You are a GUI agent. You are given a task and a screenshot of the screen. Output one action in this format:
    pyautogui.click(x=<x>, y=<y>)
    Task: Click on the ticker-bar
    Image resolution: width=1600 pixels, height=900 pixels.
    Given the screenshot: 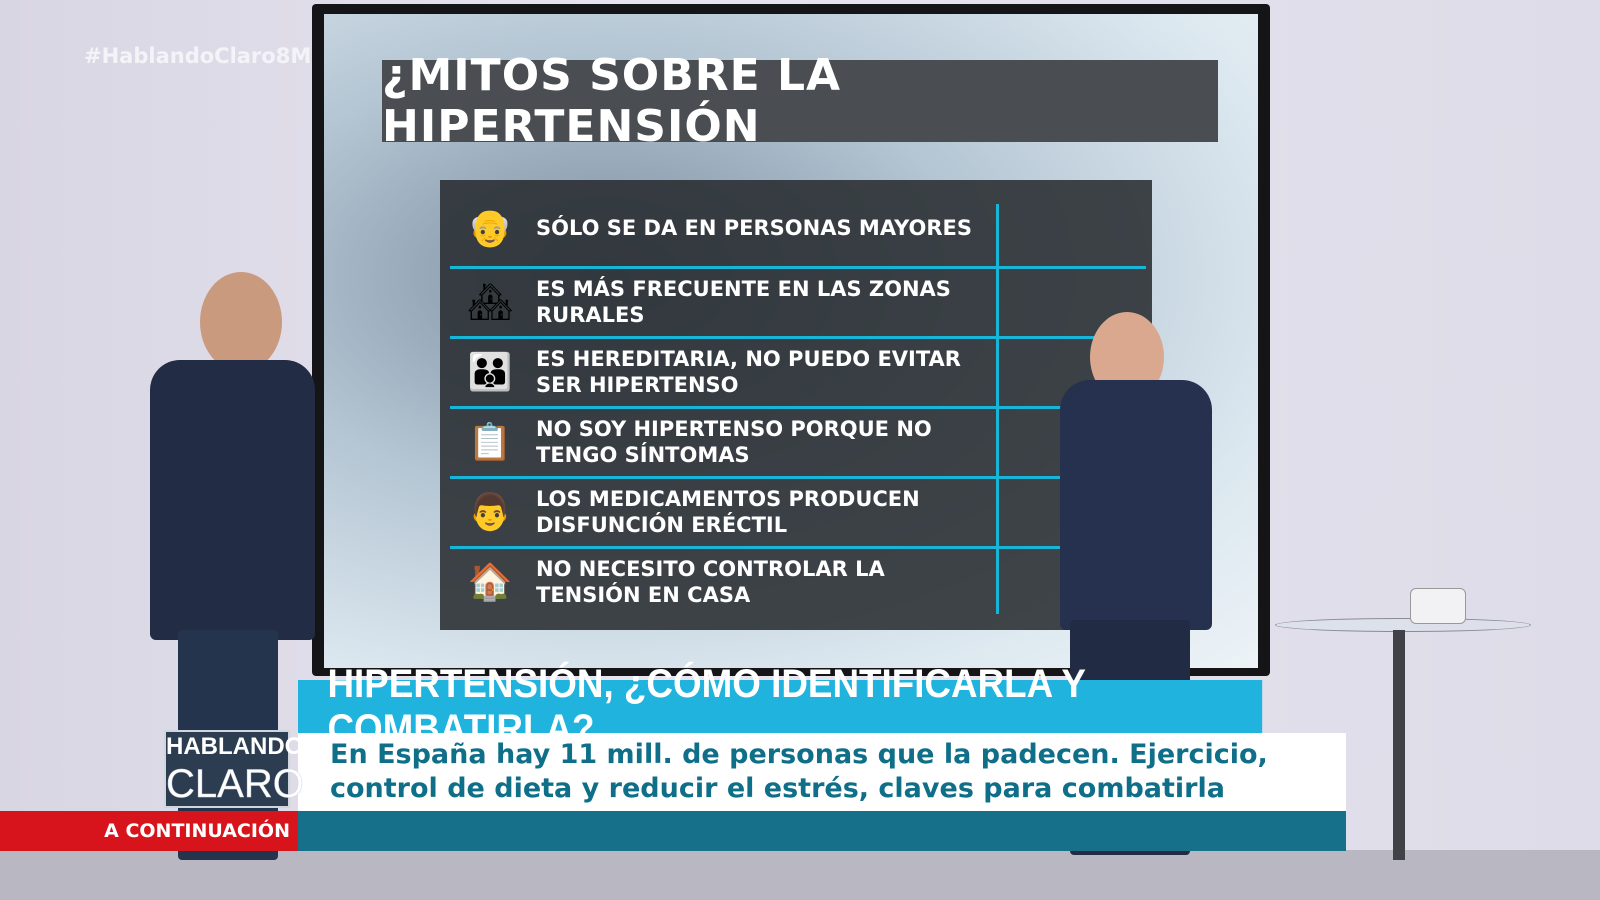 What is the action you would take?
    pyautogui.click(x=822, y=831)
    